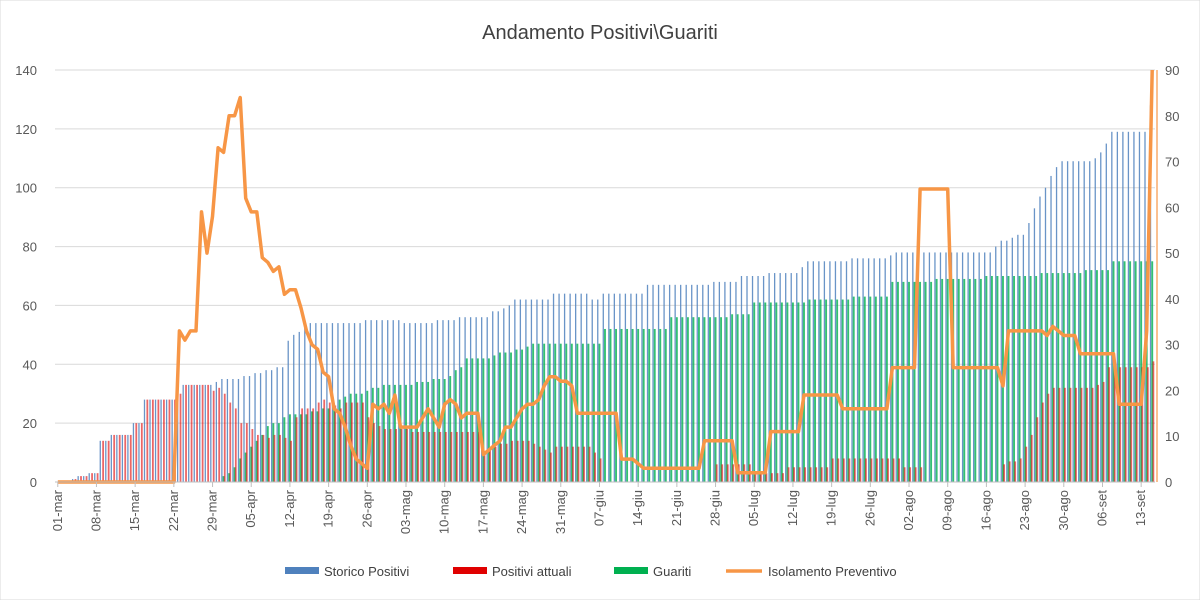  I want to click on x-tick-label: 12-apr, so click(289, 508).